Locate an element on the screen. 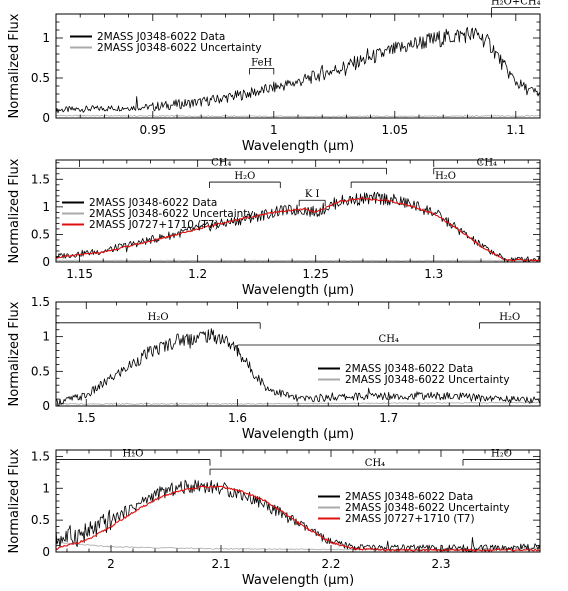  x-tick-label: 1.1 is located at coordinates (515, 130).